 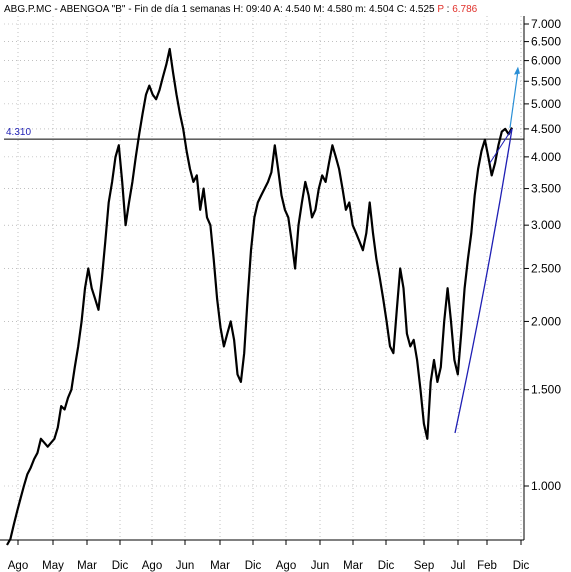 What do you see at coordinates (422, 9) in the screenshot?
I see `header-c-value: 4.525` at bounding box center [422, 9].